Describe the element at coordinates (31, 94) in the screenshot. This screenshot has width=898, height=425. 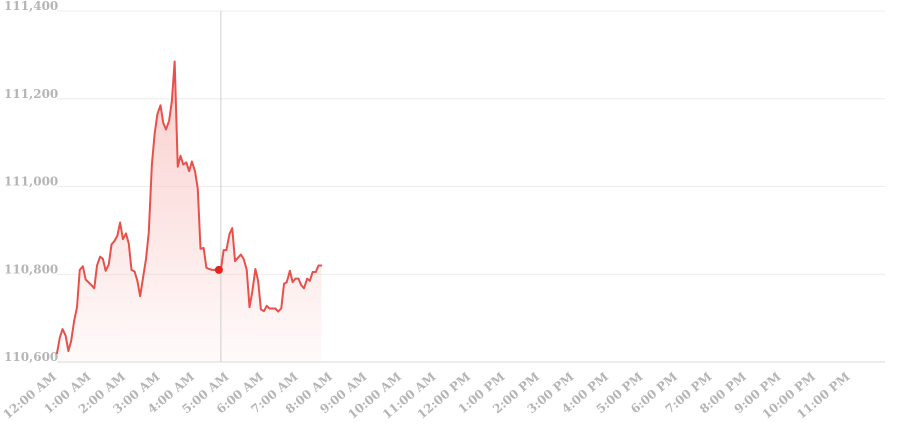
I see `y-tick-label: 111,200` at that location.